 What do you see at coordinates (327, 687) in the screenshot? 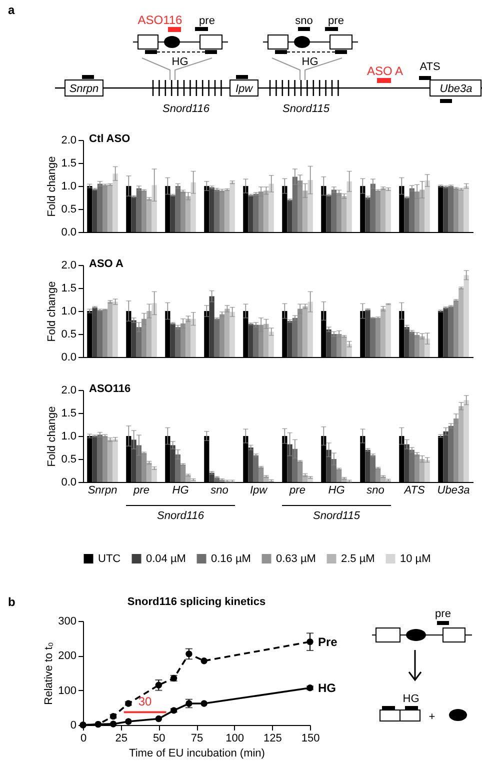
I see `series-label: HG` at bounding box center [327, 687].